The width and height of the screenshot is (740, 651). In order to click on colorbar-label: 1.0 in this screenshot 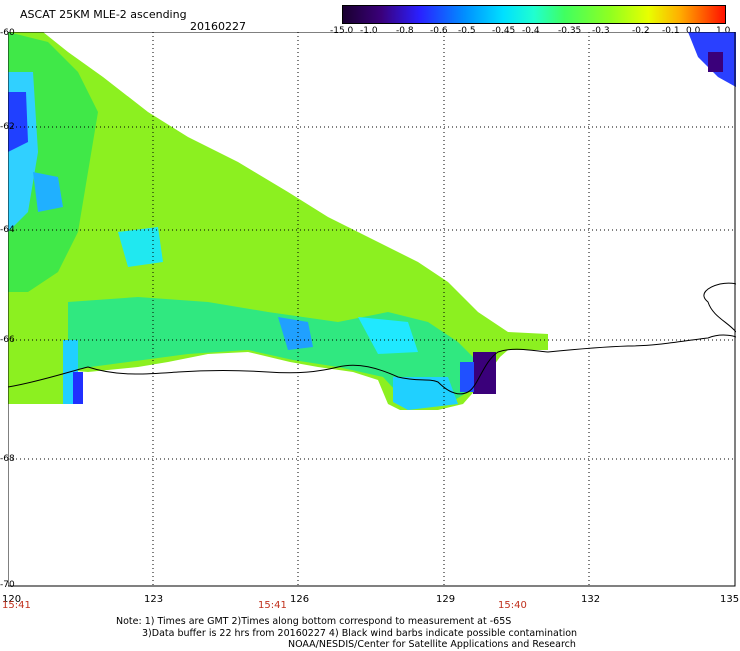, I will do `click(723, 31)`.